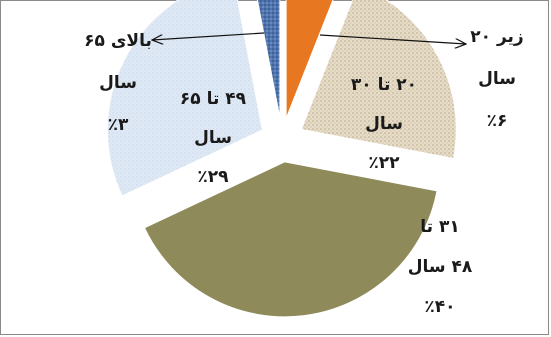  Describe the element at coordinates (309, 38) in the screenshot. I see `leader-lines` at that location.